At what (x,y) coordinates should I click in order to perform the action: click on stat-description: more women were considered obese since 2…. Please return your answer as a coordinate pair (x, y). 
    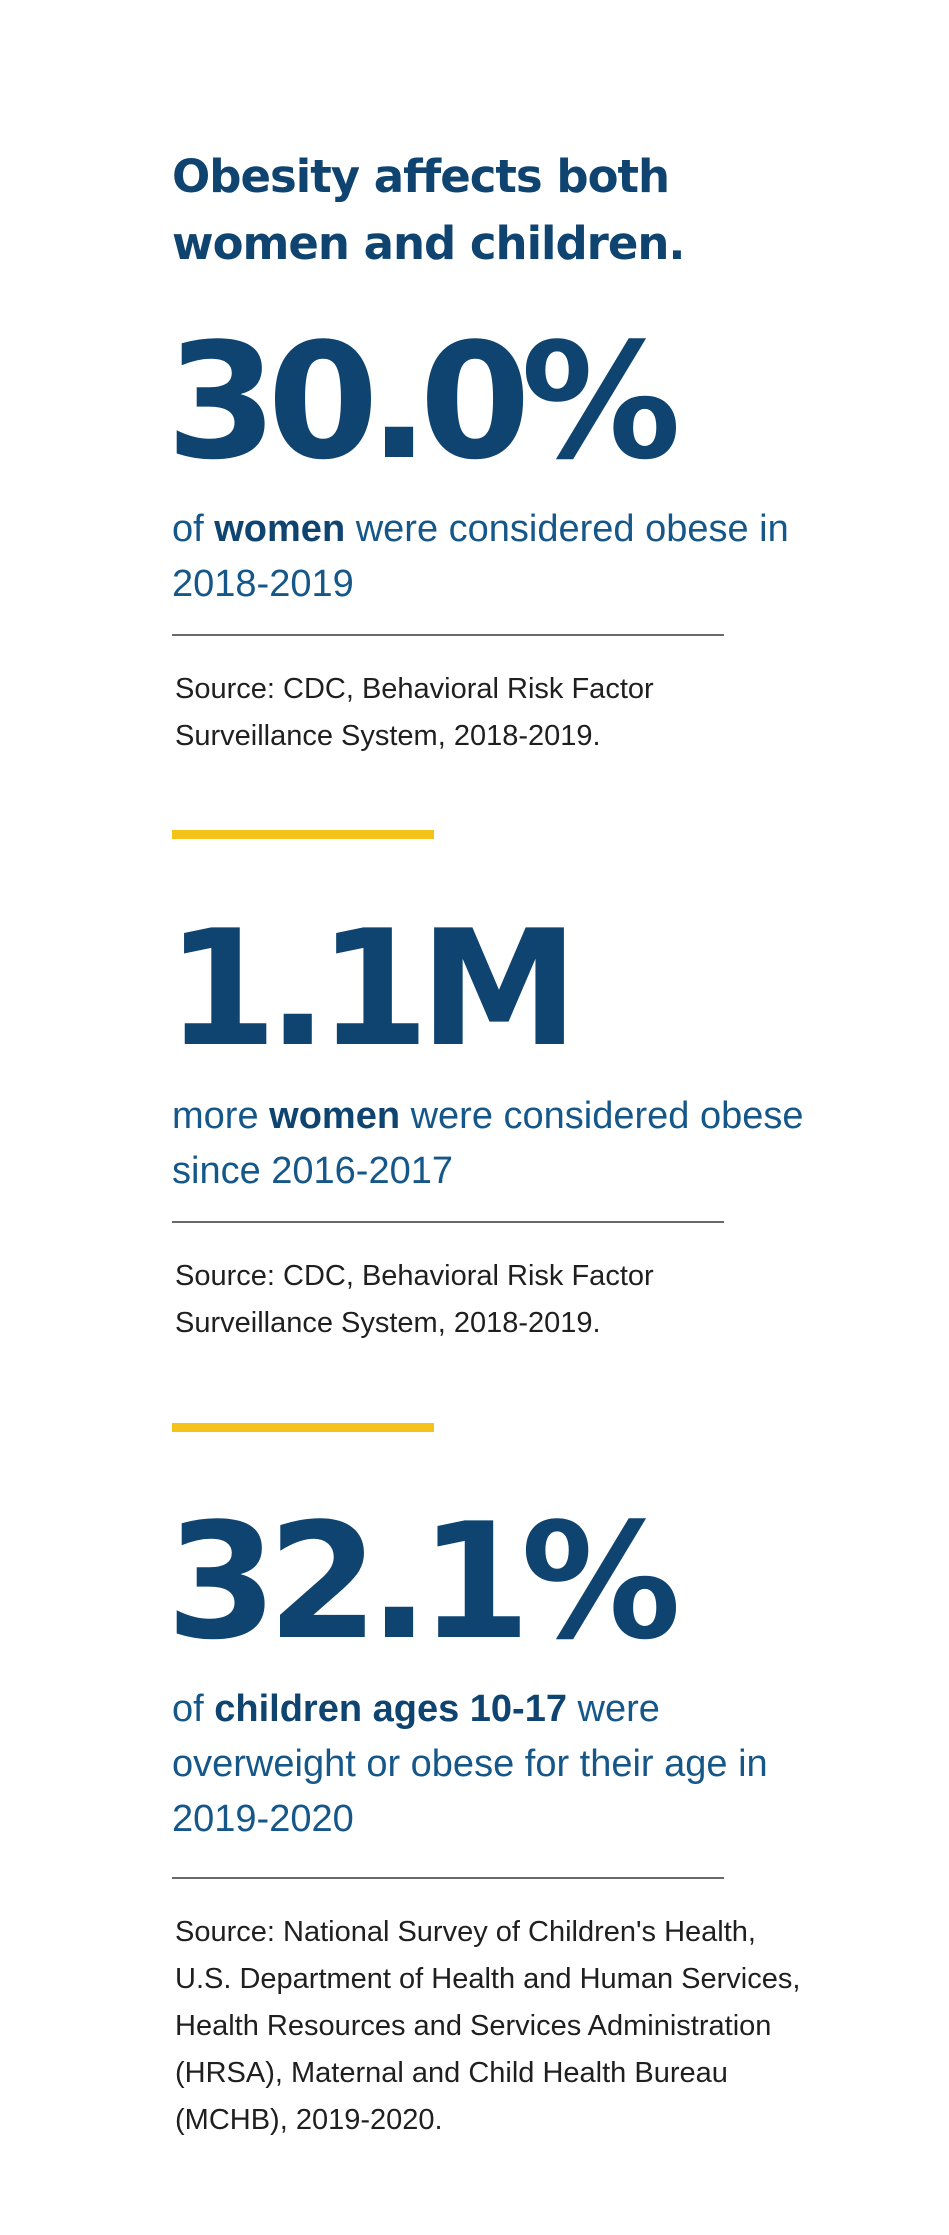
    Looking at the image, I should click on (492, 1144).